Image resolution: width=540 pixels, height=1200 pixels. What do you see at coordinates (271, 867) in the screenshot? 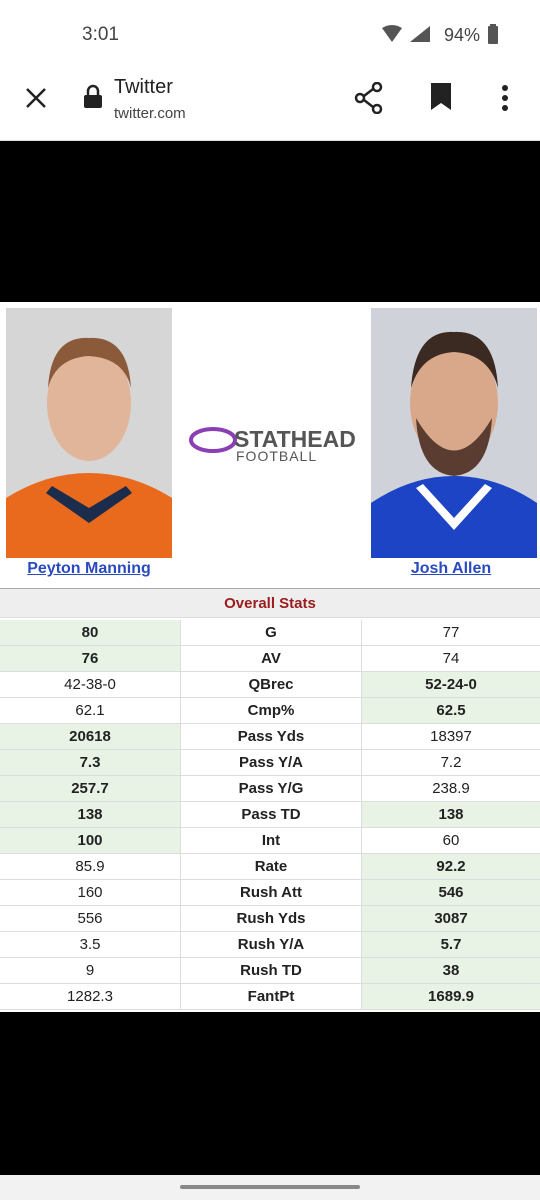
I see `stat-name: Rate` at bounding box center [271, 867].